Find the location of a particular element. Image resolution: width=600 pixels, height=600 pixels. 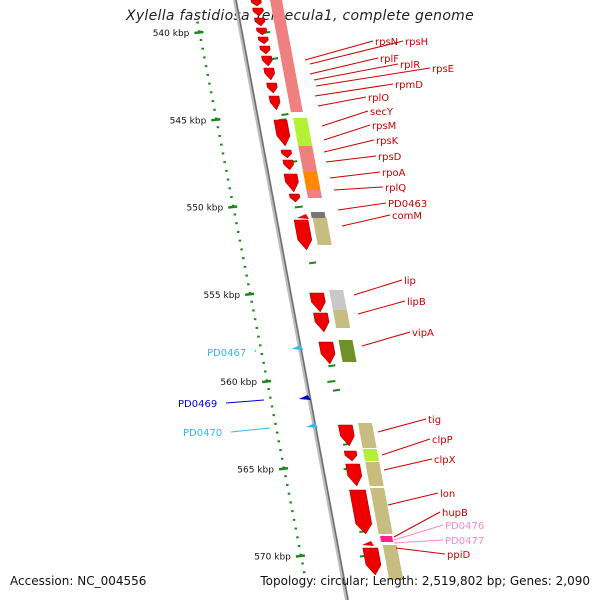

accession-label: Accession: NC_004556 is located at coordinates (78, 581).